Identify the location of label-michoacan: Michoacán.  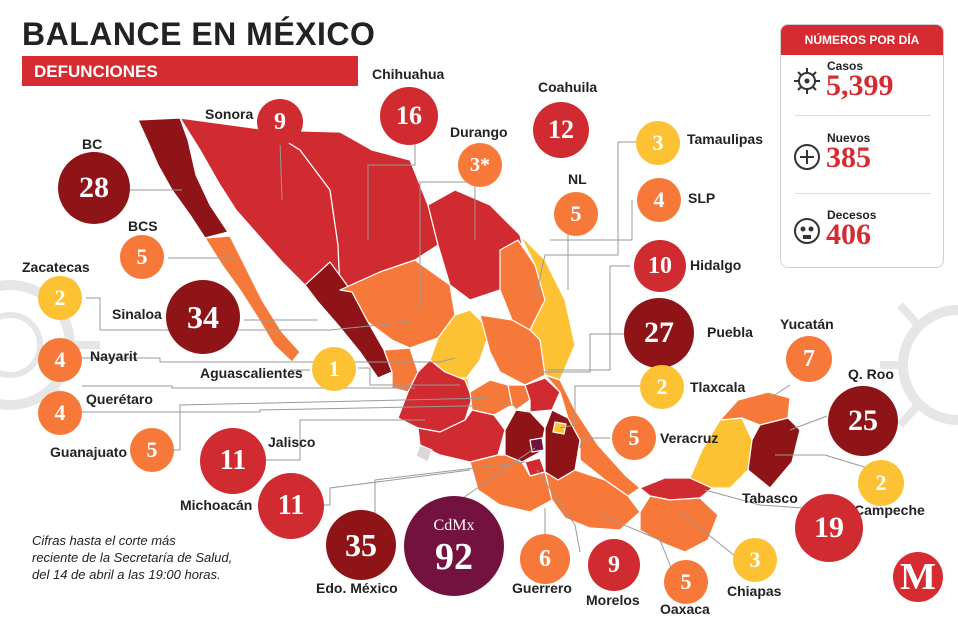
(216, 505).